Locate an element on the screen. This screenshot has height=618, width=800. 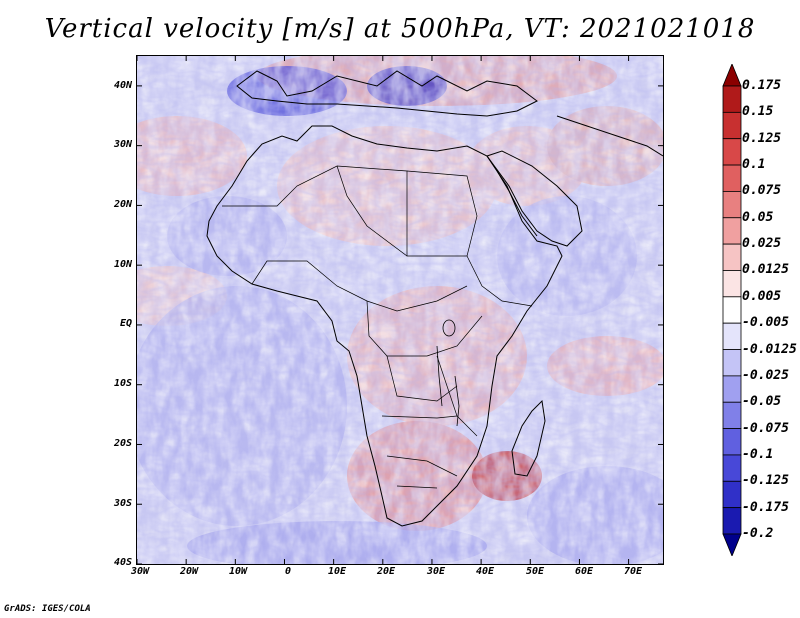
colorbar-tick-label: 0.1 is located at coordinates (754, 165).